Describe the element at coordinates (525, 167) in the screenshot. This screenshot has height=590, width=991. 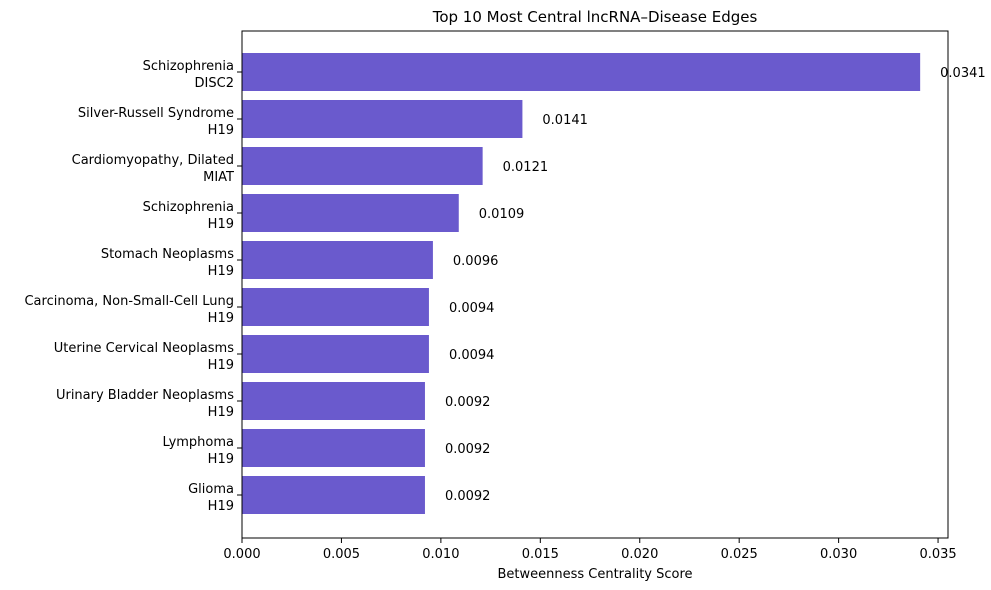
I see `bar-value-label: 0.0121` at that location.